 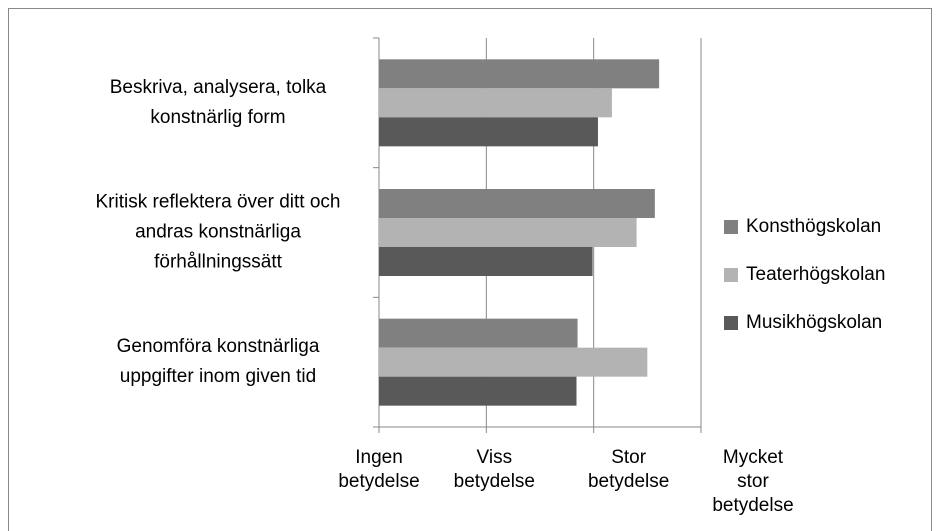 What do you see at coordinates (814, 322) in the screenshot?
I see `legend-label: Musikhögskolan` at bounding box center [814, 322].